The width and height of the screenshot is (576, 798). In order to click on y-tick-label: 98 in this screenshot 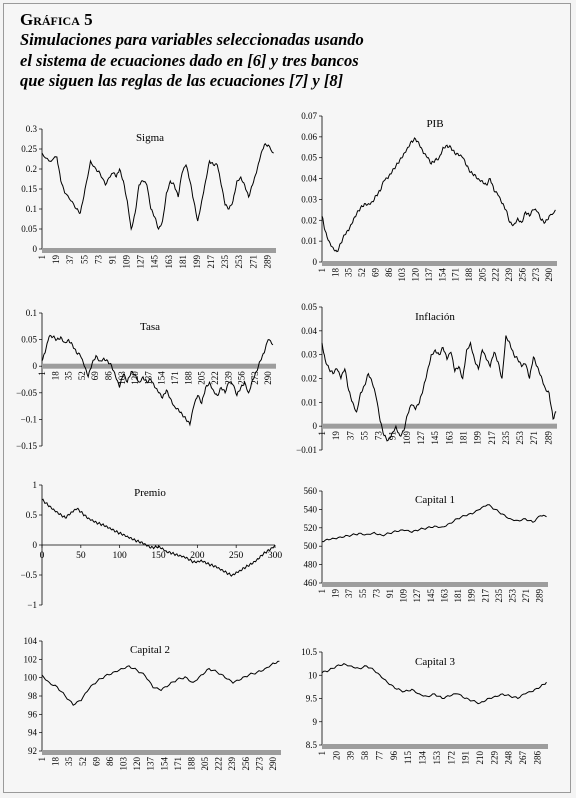, I will do `click(33, 696)`.